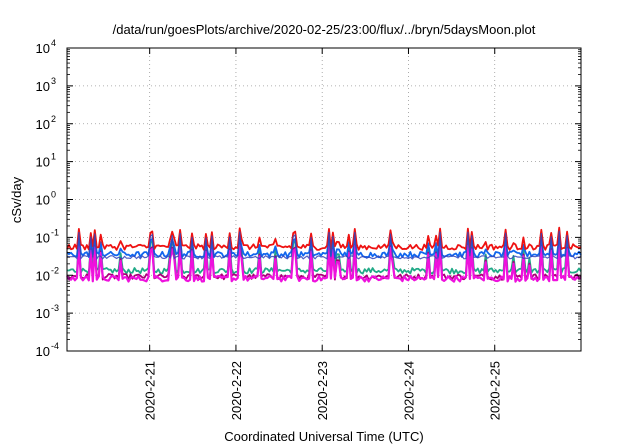  I want to click on x-tick-label: 2020-2-24, so click(408, 390).